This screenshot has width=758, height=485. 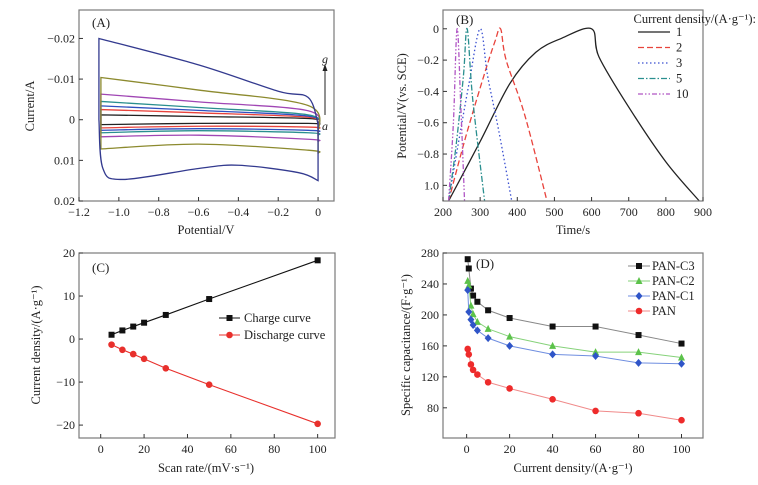 What do you see at coordinates (673, 281) in the screenshot?
I see `legend-label: PAN-C2` at bounding box center [673, 281].